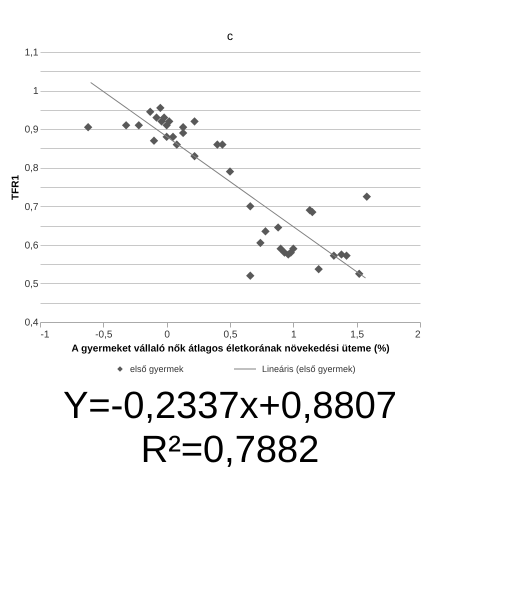 This screenshot has width=520, height=596. I want to click on y-tick-label: 0,4, so click(31, 323).